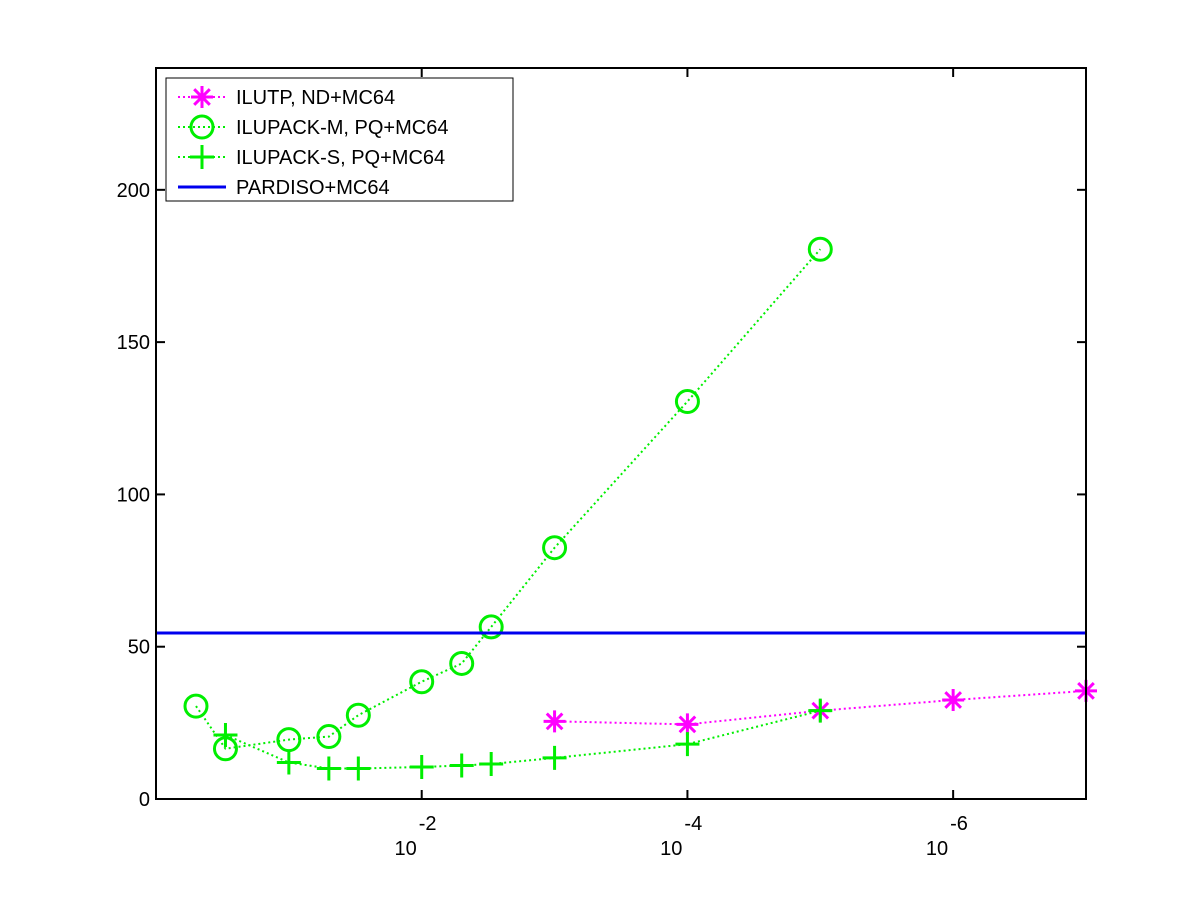 The width and height of the screenshot is (1200, 900). I want to click on y-tick-label-2: 100, so click(133, 495).